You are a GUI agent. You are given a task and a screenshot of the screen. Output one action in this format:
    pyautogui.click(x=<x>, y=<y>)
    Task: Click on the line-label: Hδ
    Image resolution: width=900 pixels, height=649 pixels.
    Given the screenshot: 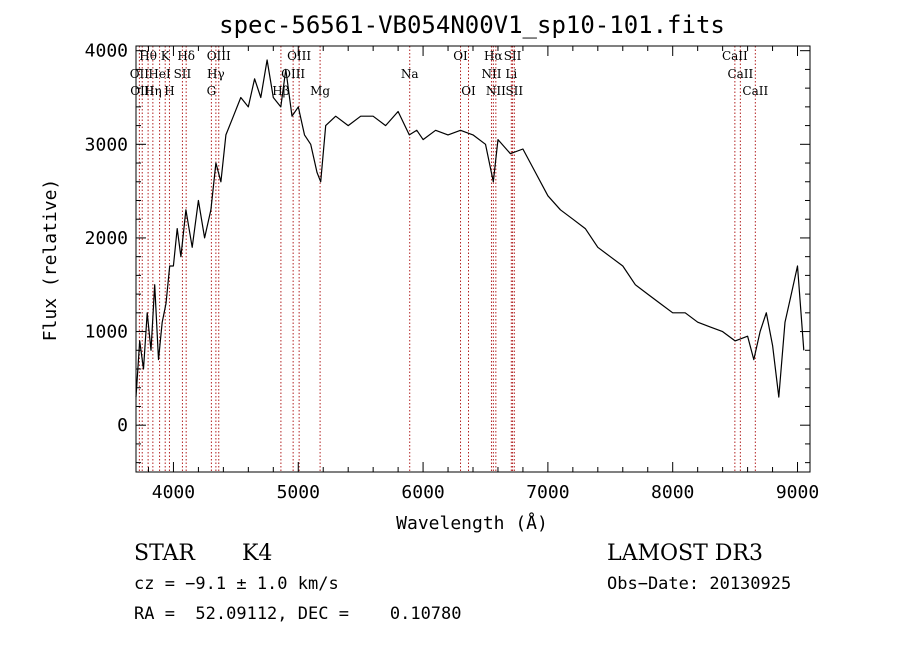 What is the action you would take?
    pyautogui.click(x=186, y=56)
    